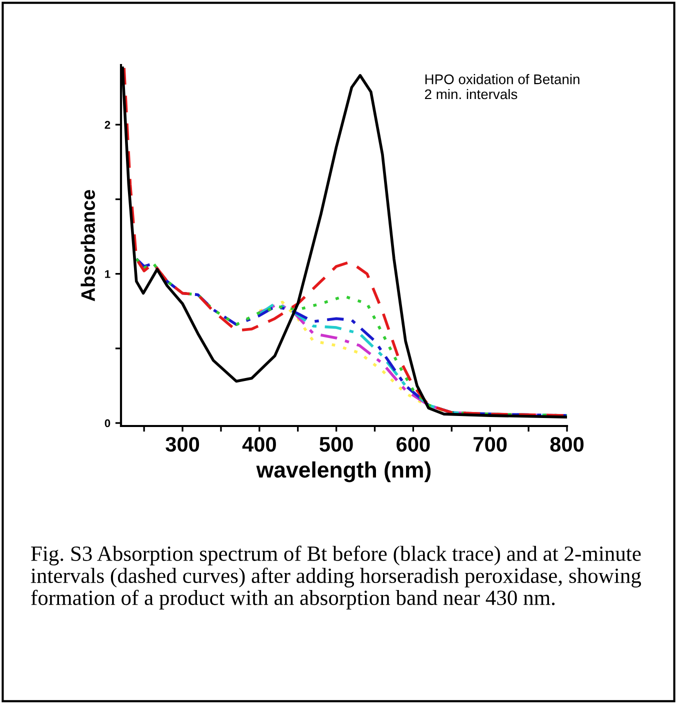 The image size is (677, 704). I want to click on y-tick-label: 1, so click(107, 274).